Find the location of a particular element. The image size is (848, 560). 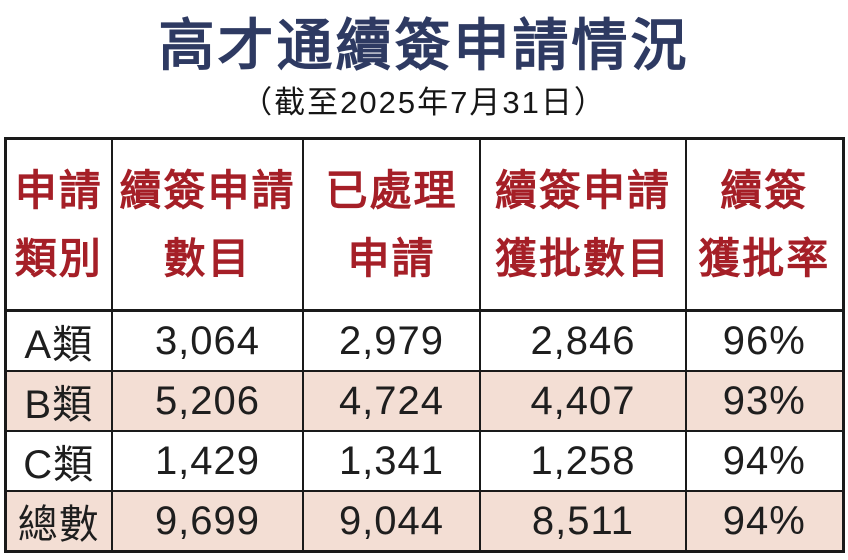

value-cell: 2,979 is located at coordinates (391, 340).